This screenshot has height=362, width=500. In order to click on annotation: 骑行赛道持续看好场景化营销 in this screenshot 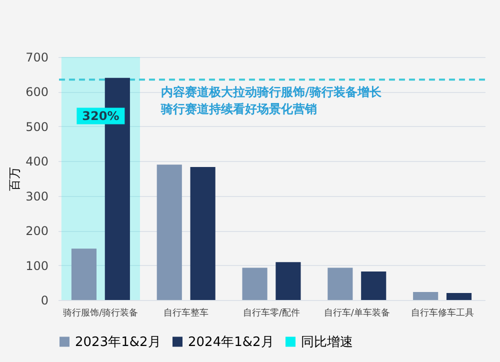, I will do `click(238, 109)`.